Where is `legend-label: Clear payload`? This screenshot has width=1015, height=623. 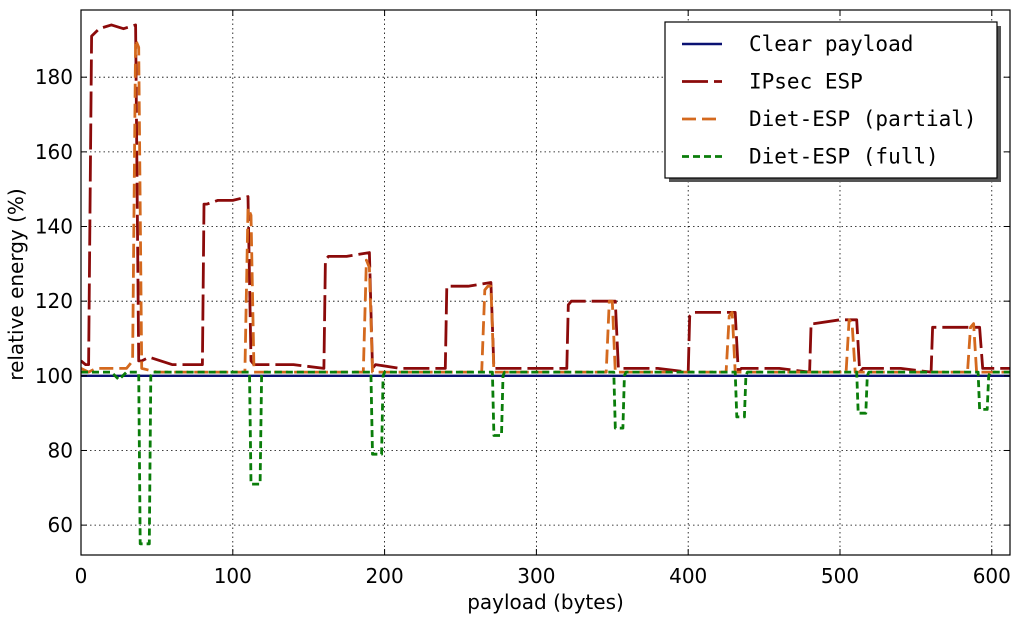 legend-label: Clear payload is located at coordinates (831, 44).